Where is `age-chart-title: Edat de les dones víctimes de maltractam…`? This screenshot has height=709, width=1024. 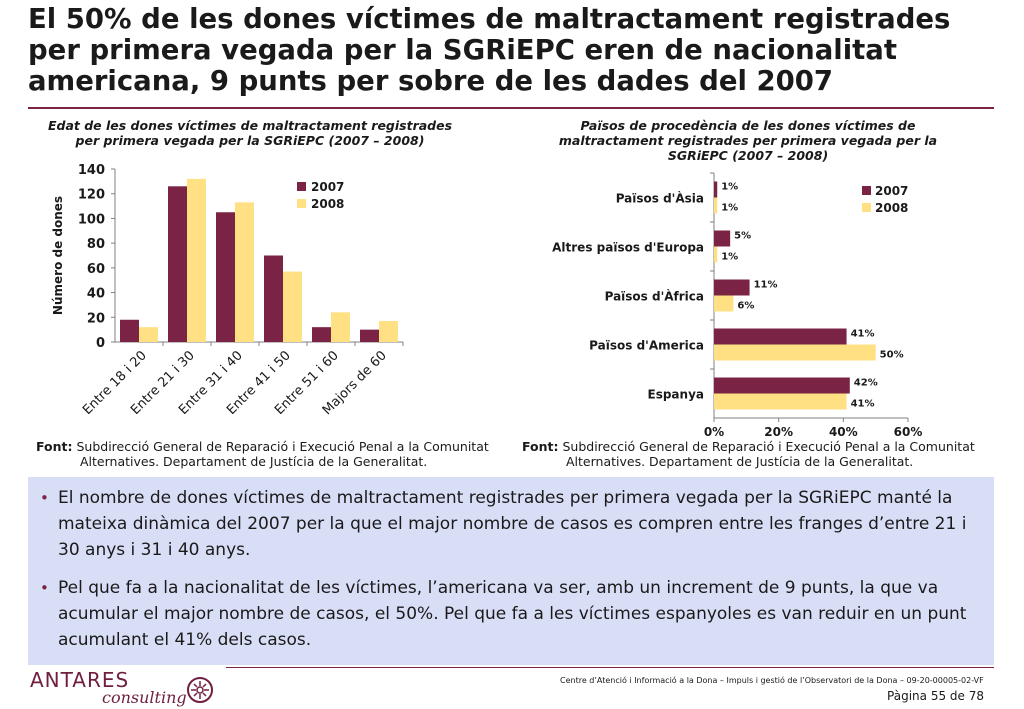
age-chart-title: Edat de les dones víctimes de maltractam… is located at coordinates (250, 133).